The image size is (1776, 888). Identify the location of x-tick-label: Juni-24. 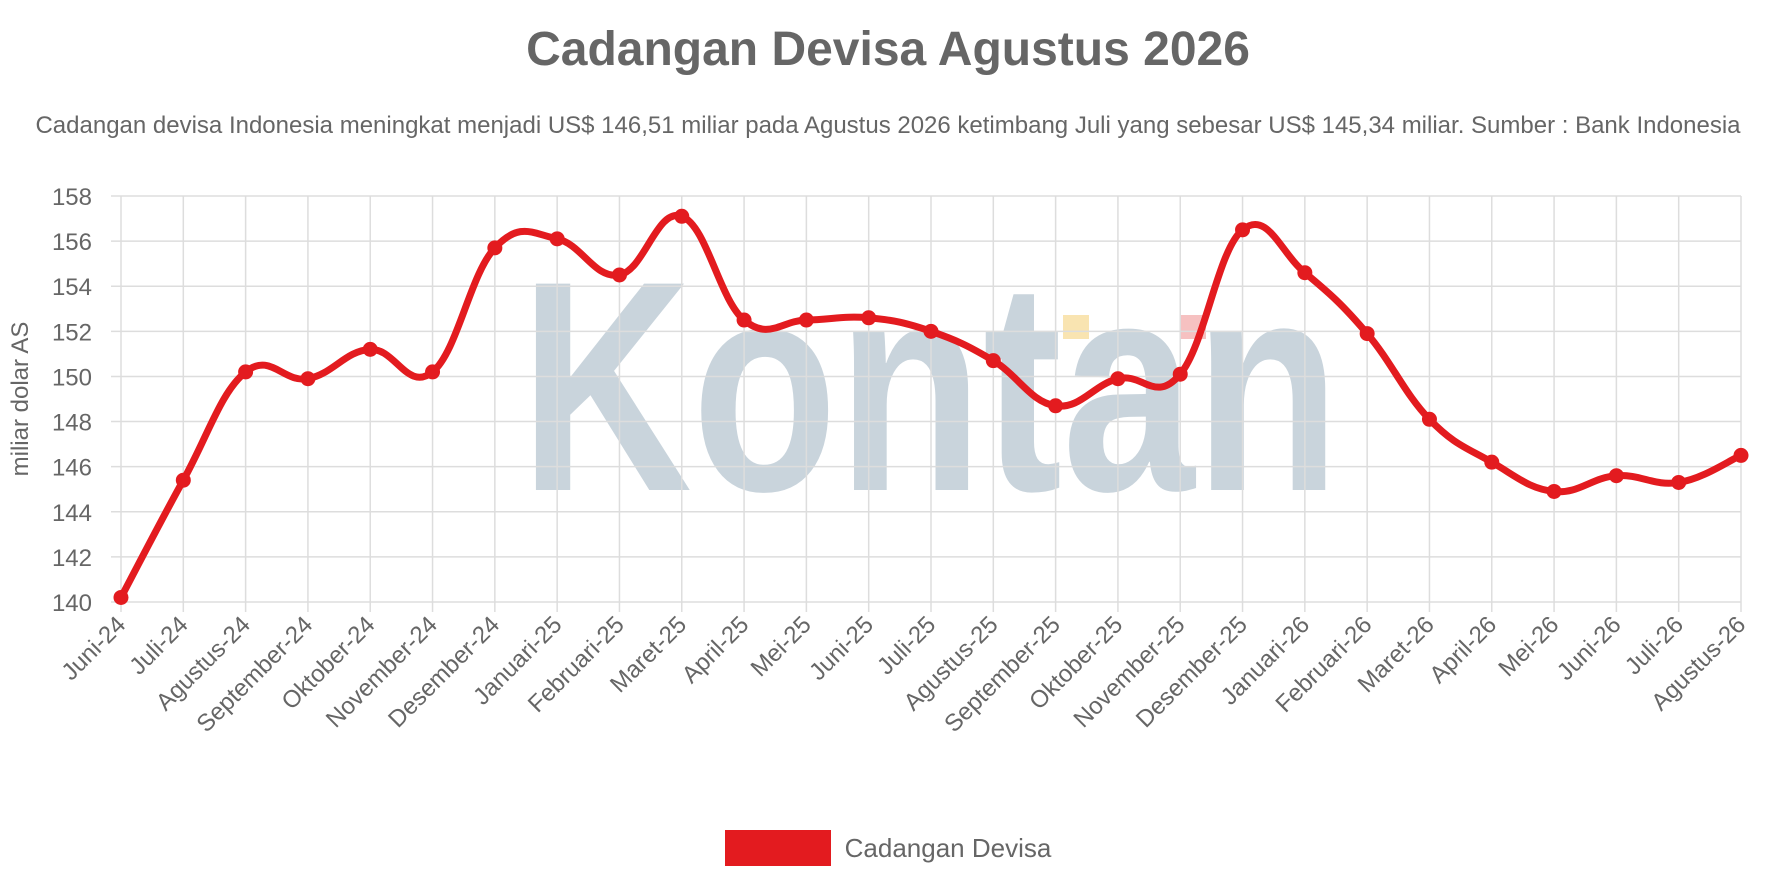
(93, 648).